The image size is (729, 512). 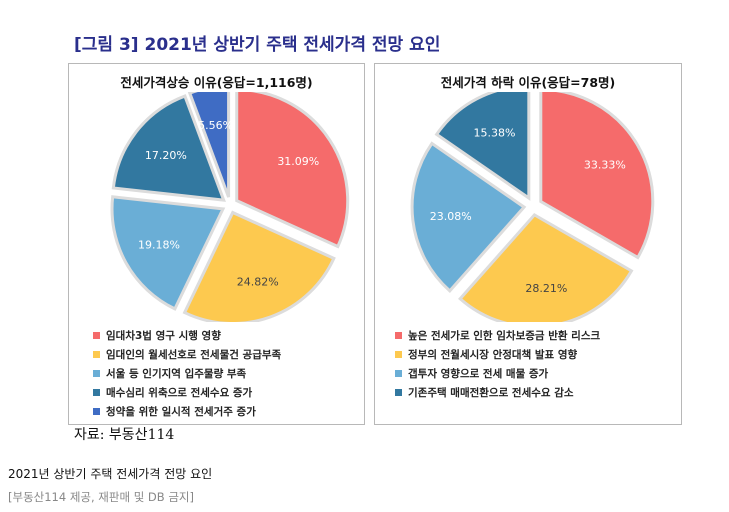 What do you see at coordinates (216, 82) in the screenshot?
I see `chart-title: 전세가격상승 이유(응답=1,116명)` at bounding box center [216, 82].